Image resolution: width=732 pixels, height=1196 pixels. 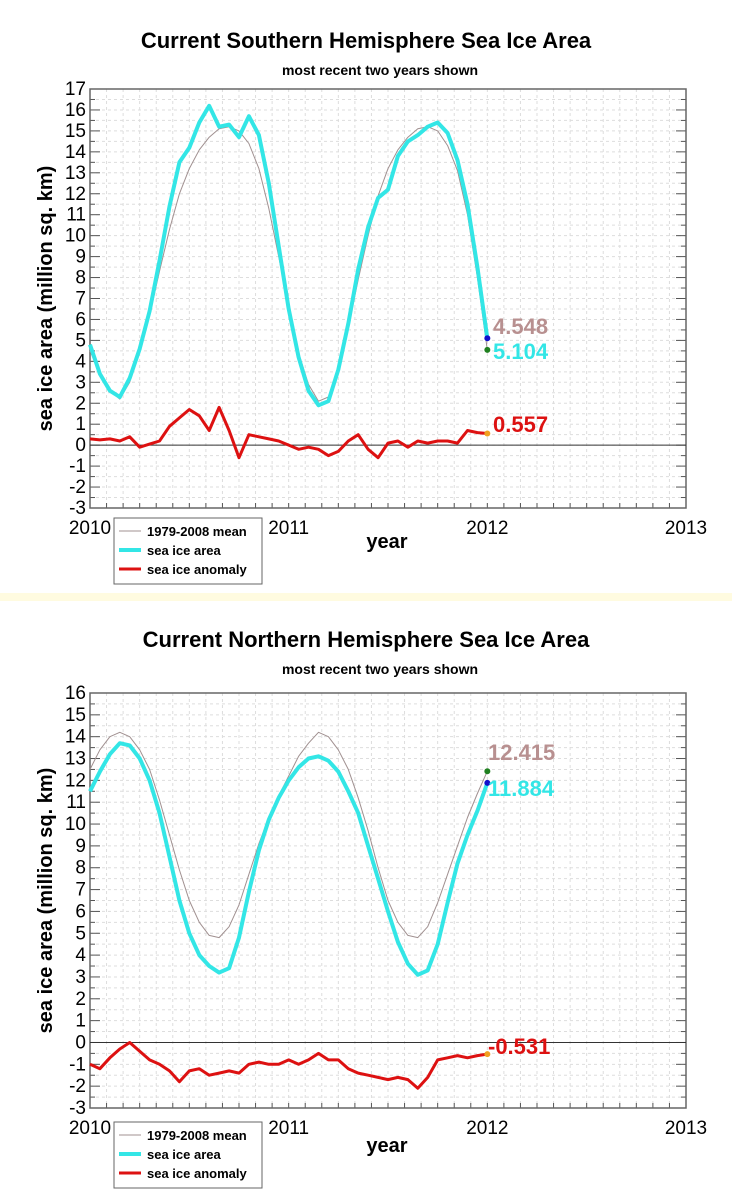 I want to click on chart-title: Current Southern Hemisphere Sea Ice Area, so click(x=366, y=40).